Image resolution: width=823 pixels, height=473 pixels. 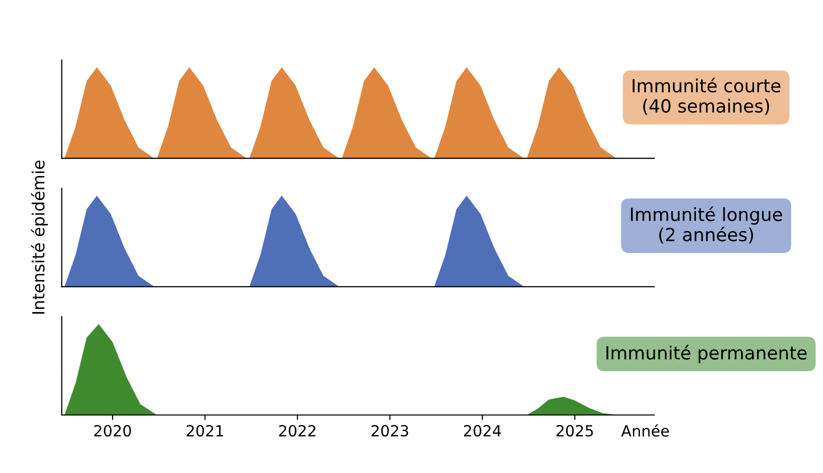 What do you see at coordinates (482, 430) in the screenshot?
I see `x-tick-label: 2024` at bounding box center [482, 430].